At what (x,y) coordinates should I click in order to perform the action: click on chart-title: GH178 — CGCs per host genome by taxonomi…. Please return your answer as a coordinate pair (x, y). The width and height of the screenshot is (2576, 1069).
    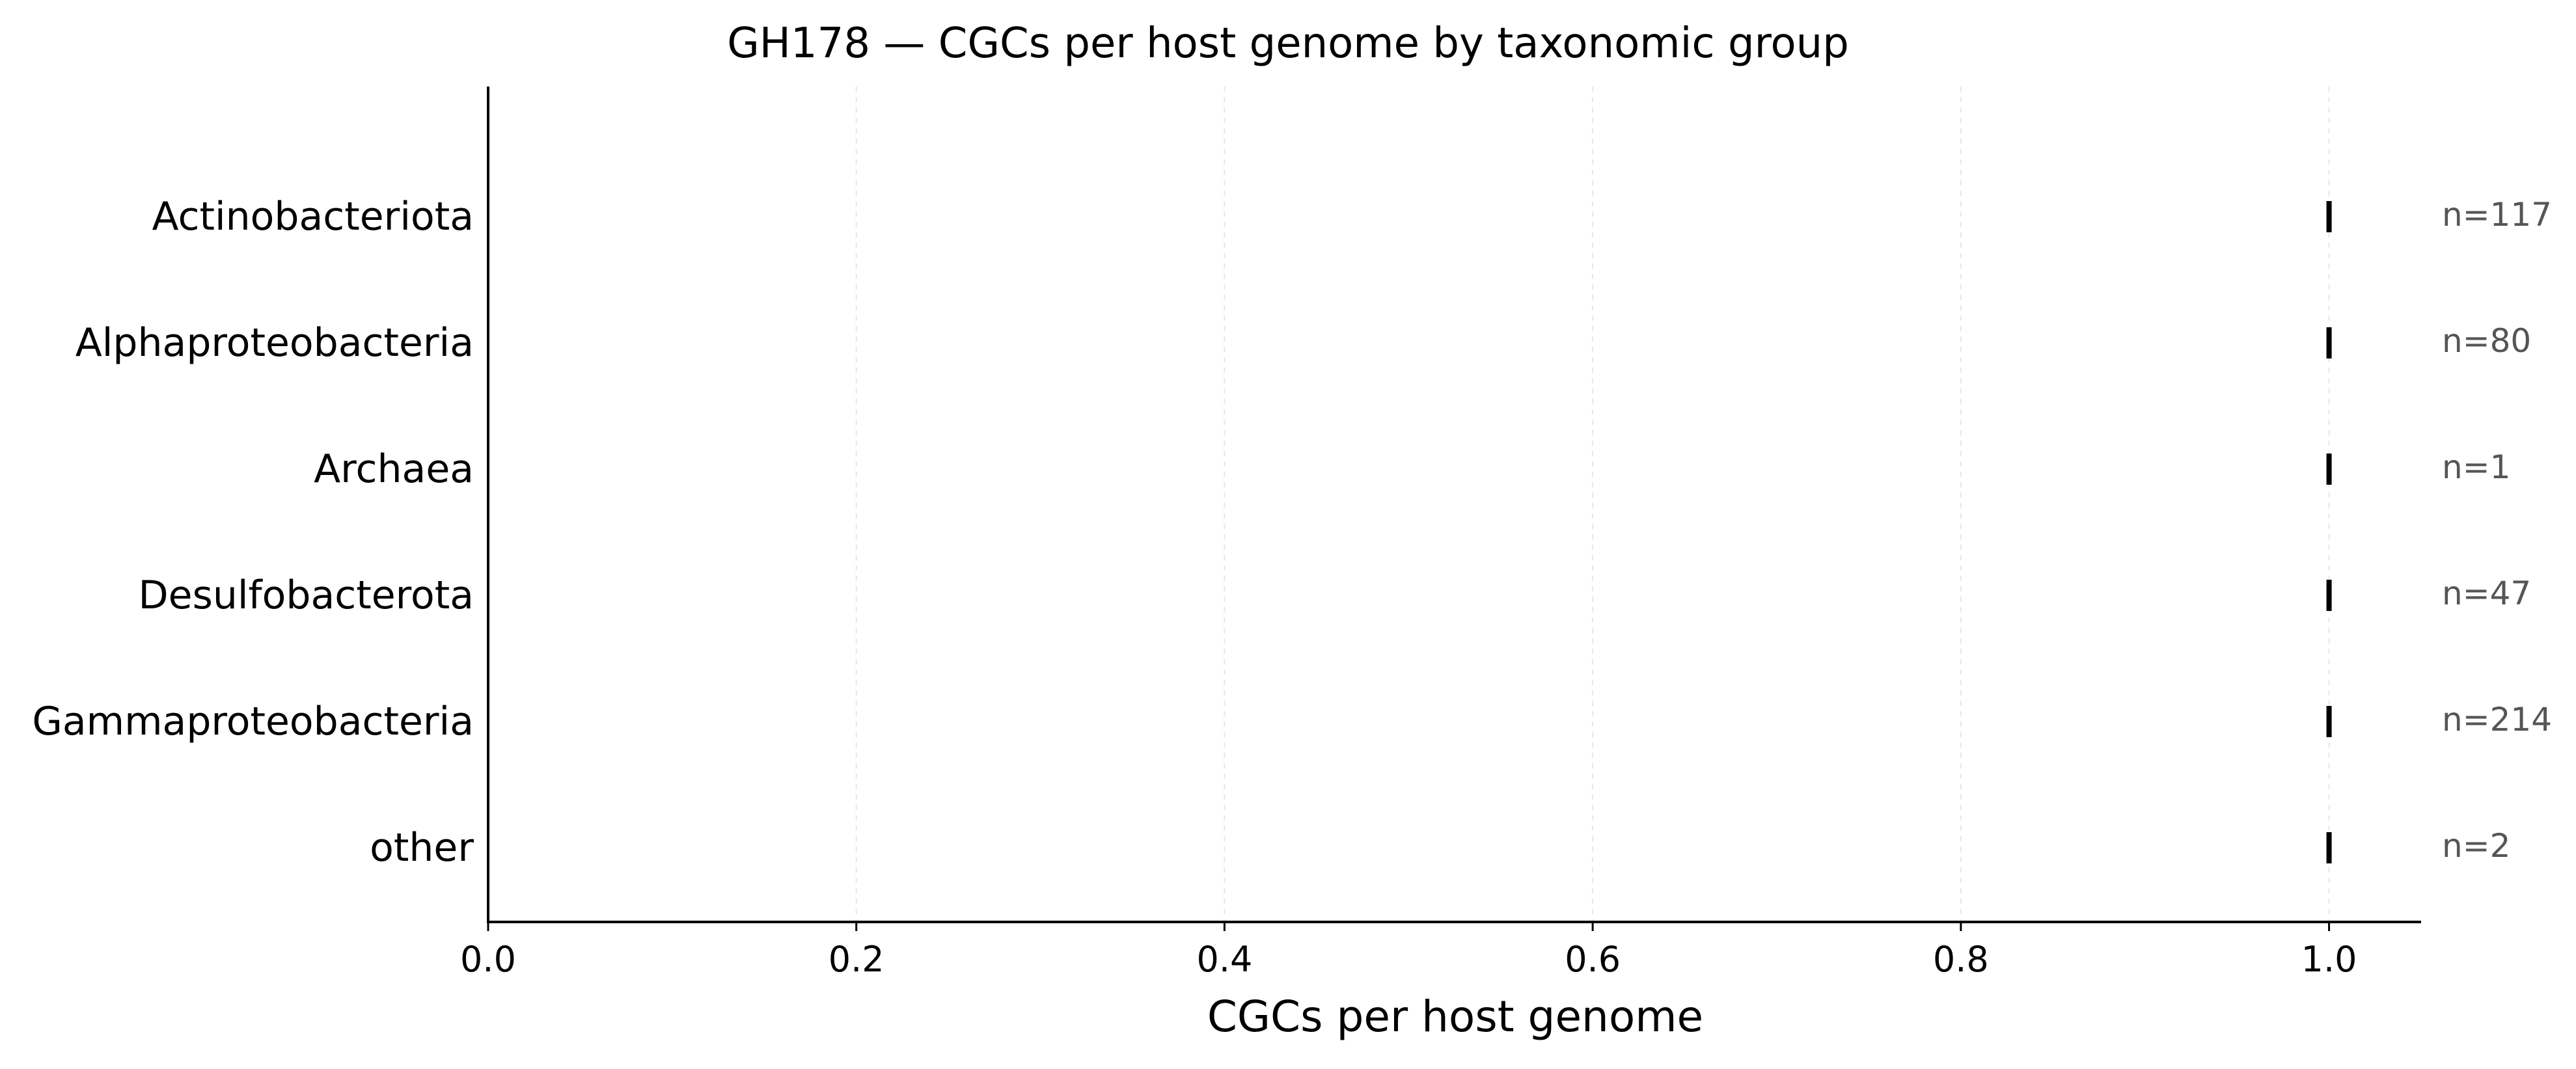
    Looking at the image, I should click on (1288, 44).